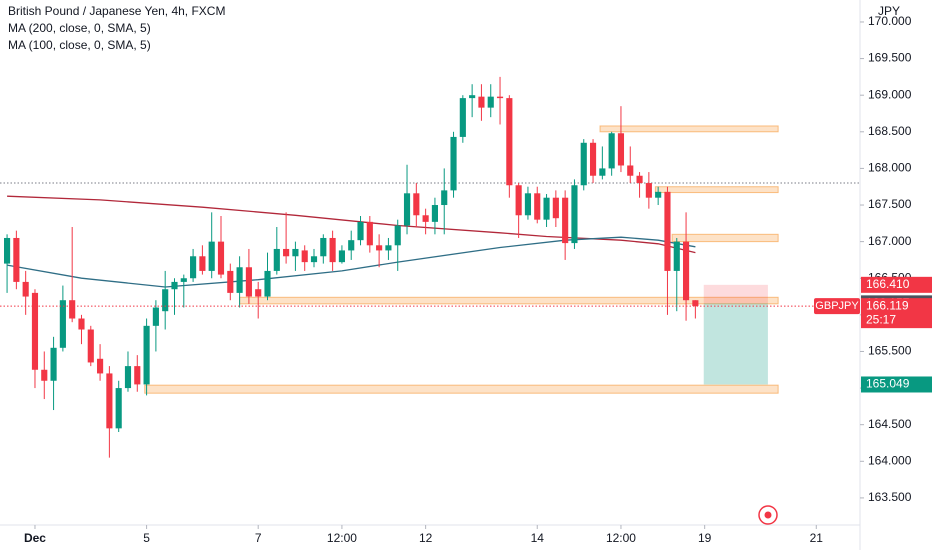  I want to click on target-price-tag, so click(896, 384).